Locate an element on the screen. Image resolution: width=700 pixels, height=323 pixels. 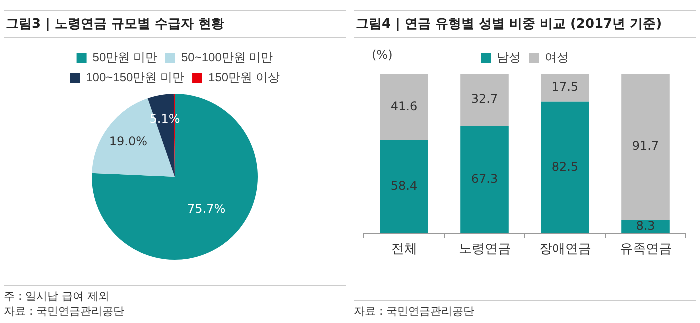
data-label: 75.7% is located at coordinates (207, 209).